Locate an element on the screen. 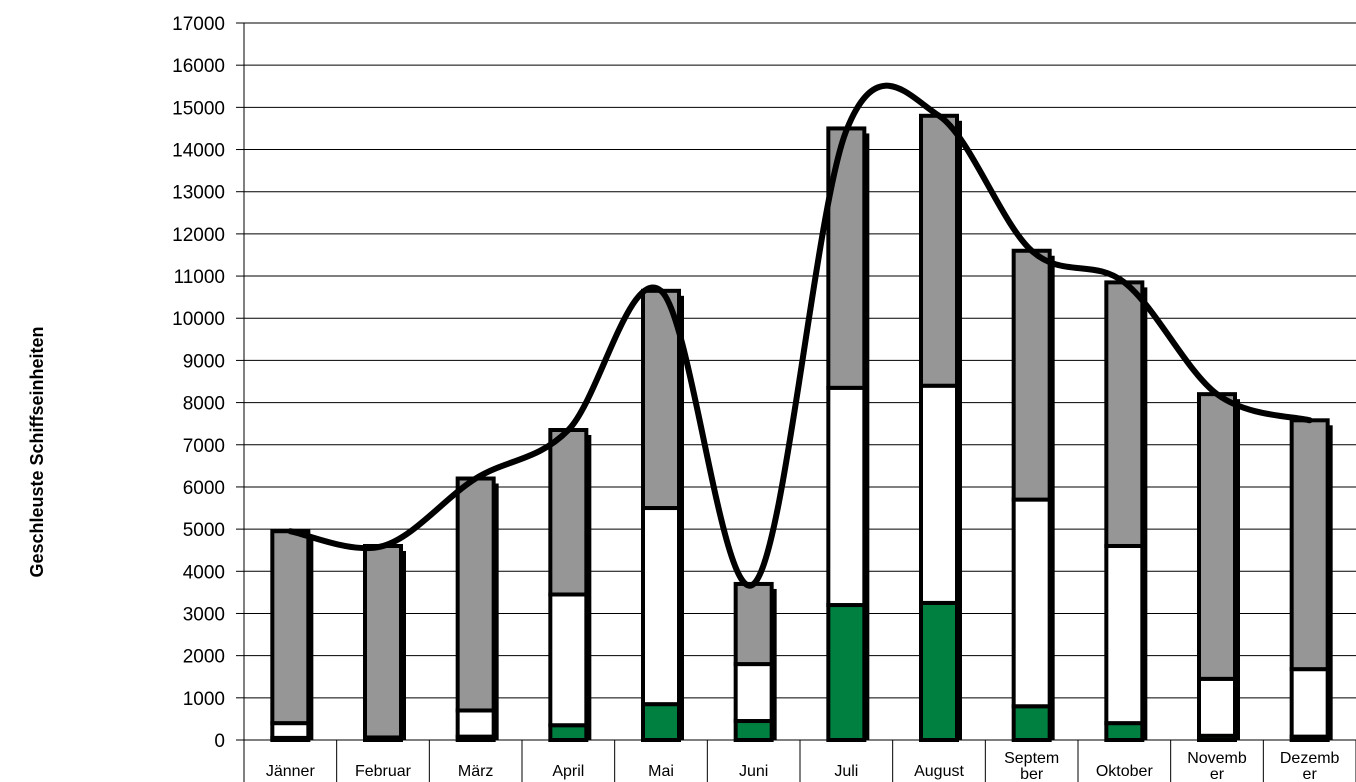 The height and width of the screenshot is (782, 1356). x-tick-label: Februar is located at coordinates (383, 771).